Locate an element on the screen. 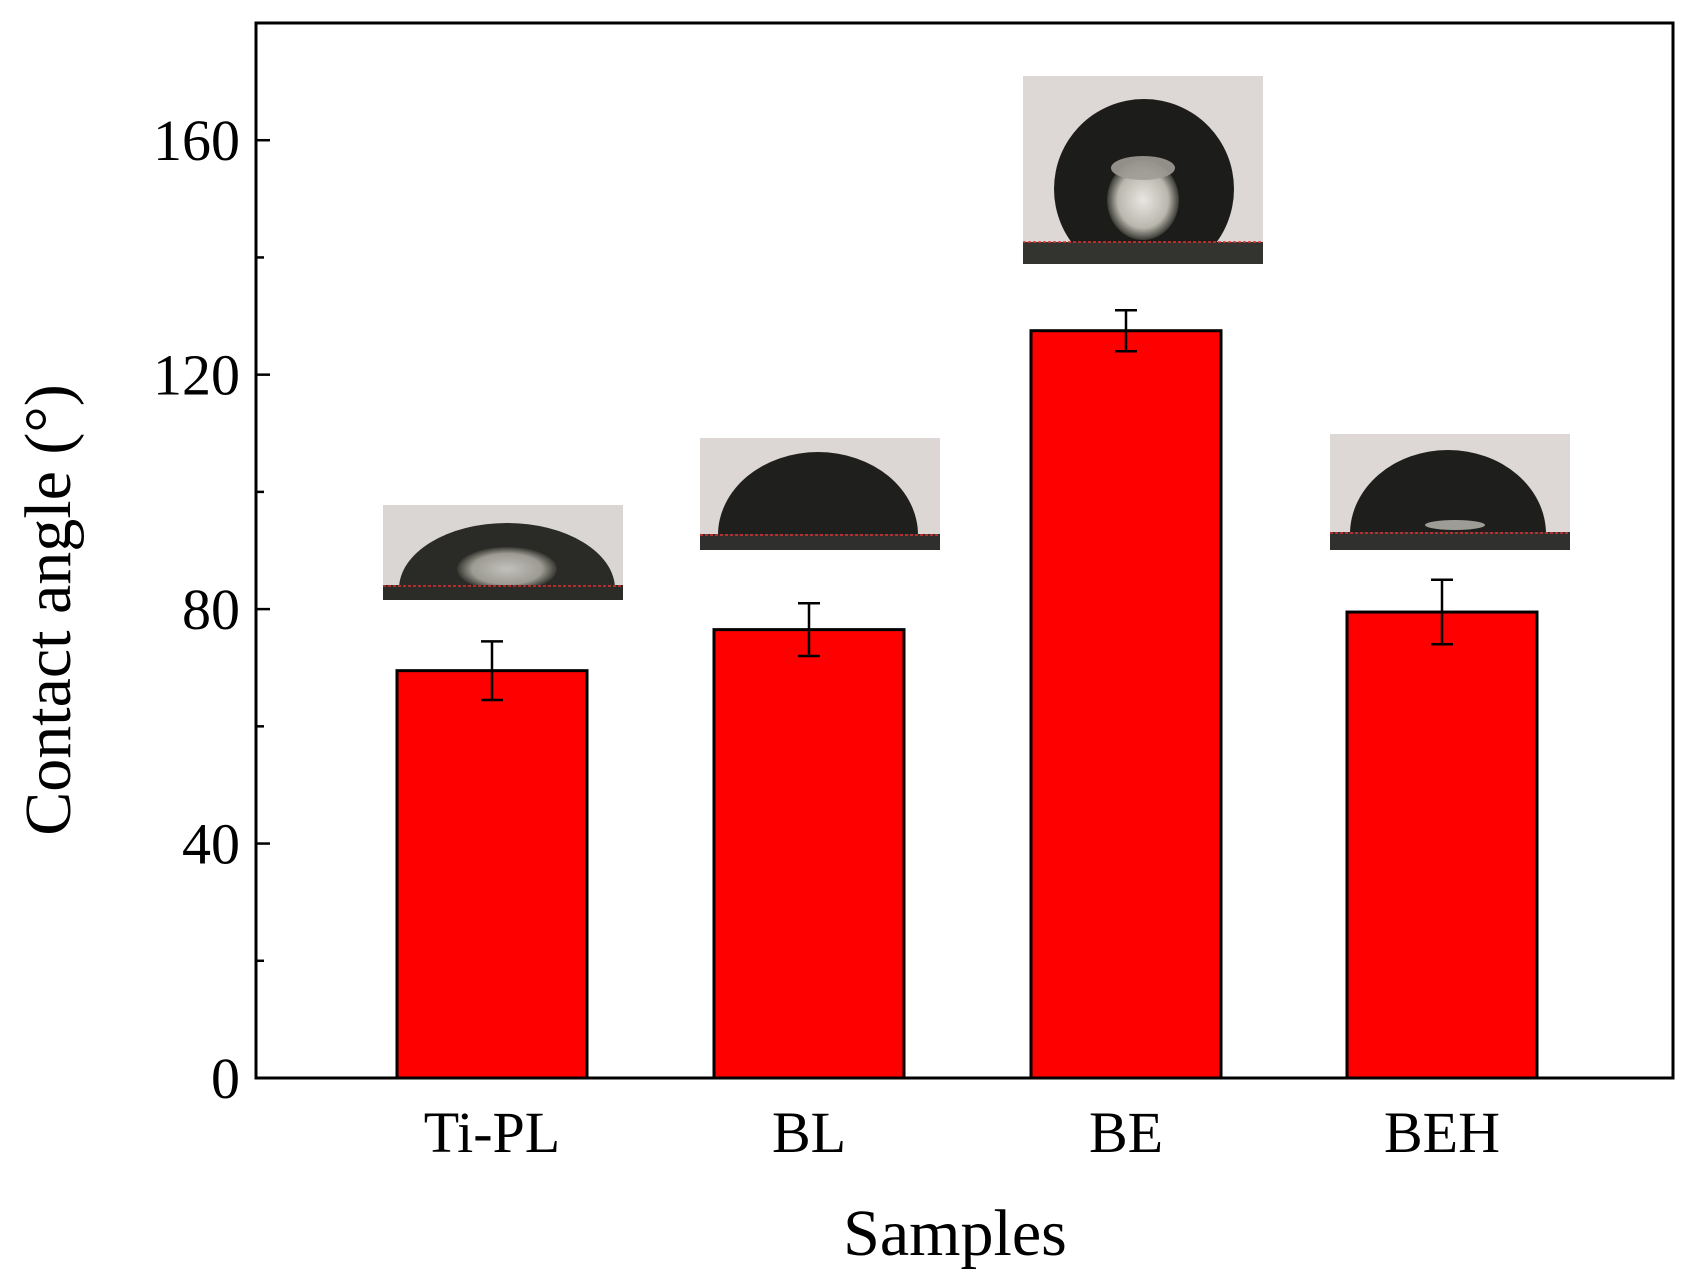 The height and width of the screenshot is (1277, 1691). error-bar-beh is located at coordinates (1442, 612).